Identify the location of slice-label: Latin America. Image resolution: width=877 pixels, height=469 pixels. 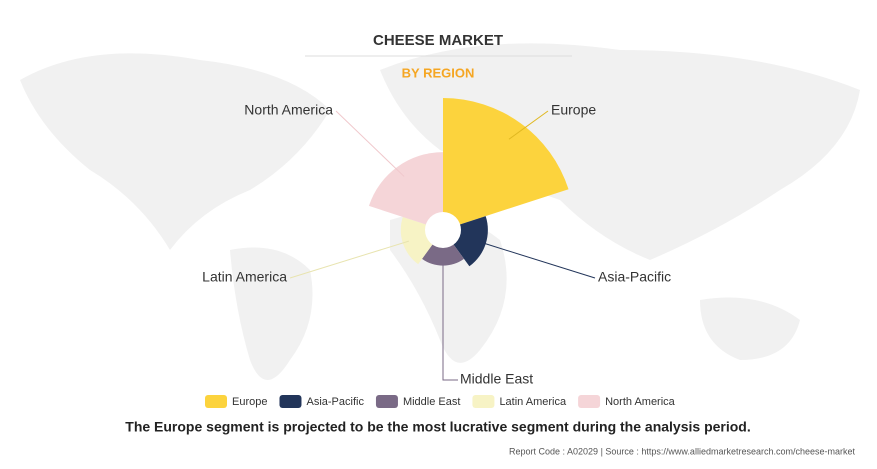
(244, 277).